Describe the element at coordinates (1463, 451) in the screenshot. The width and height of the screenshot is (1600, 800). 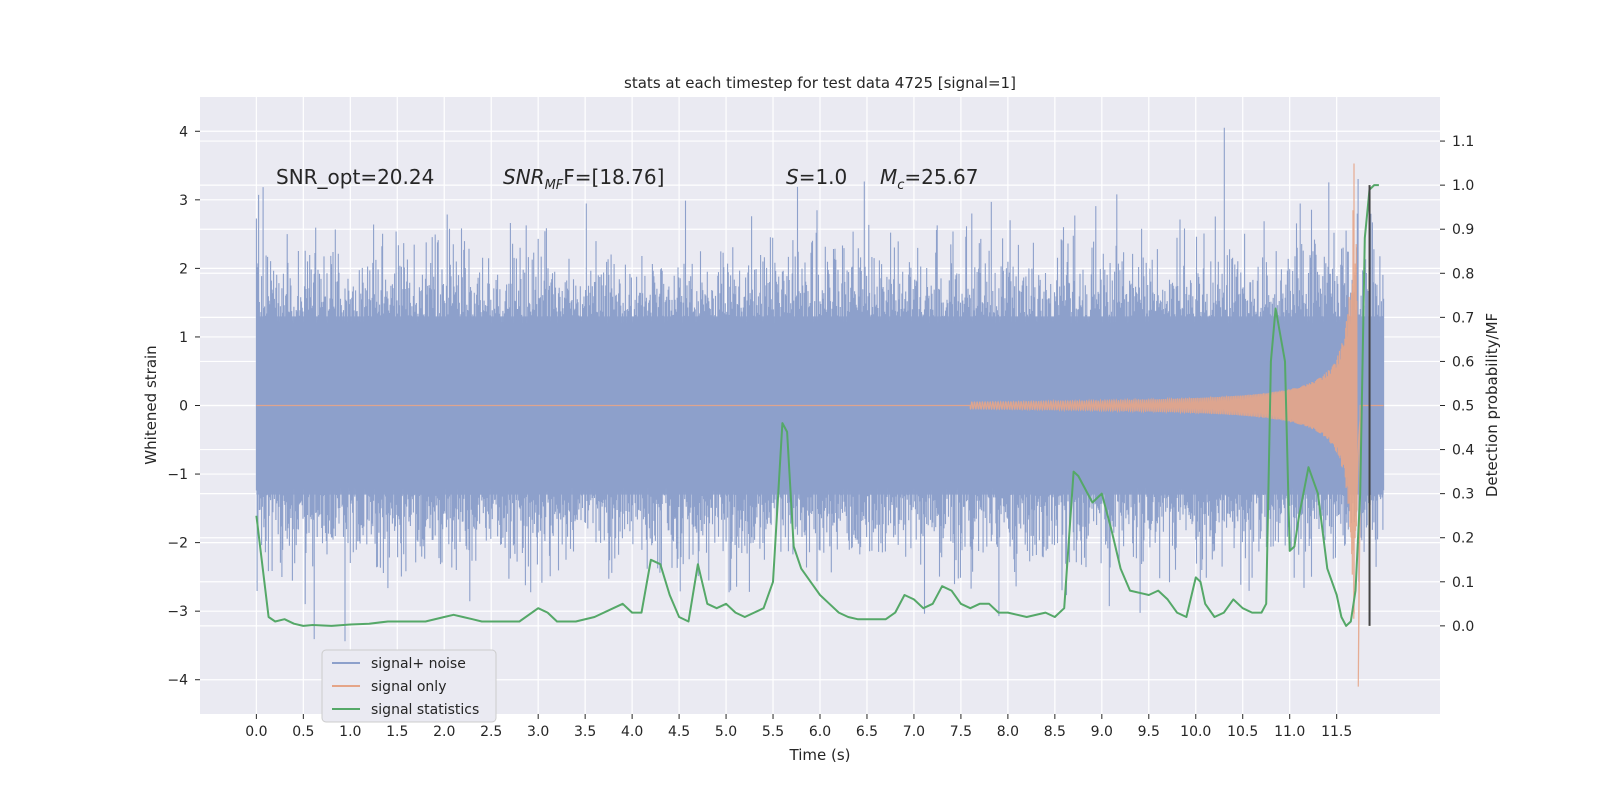
I see `y2-tick-label: 0.4` at that location.